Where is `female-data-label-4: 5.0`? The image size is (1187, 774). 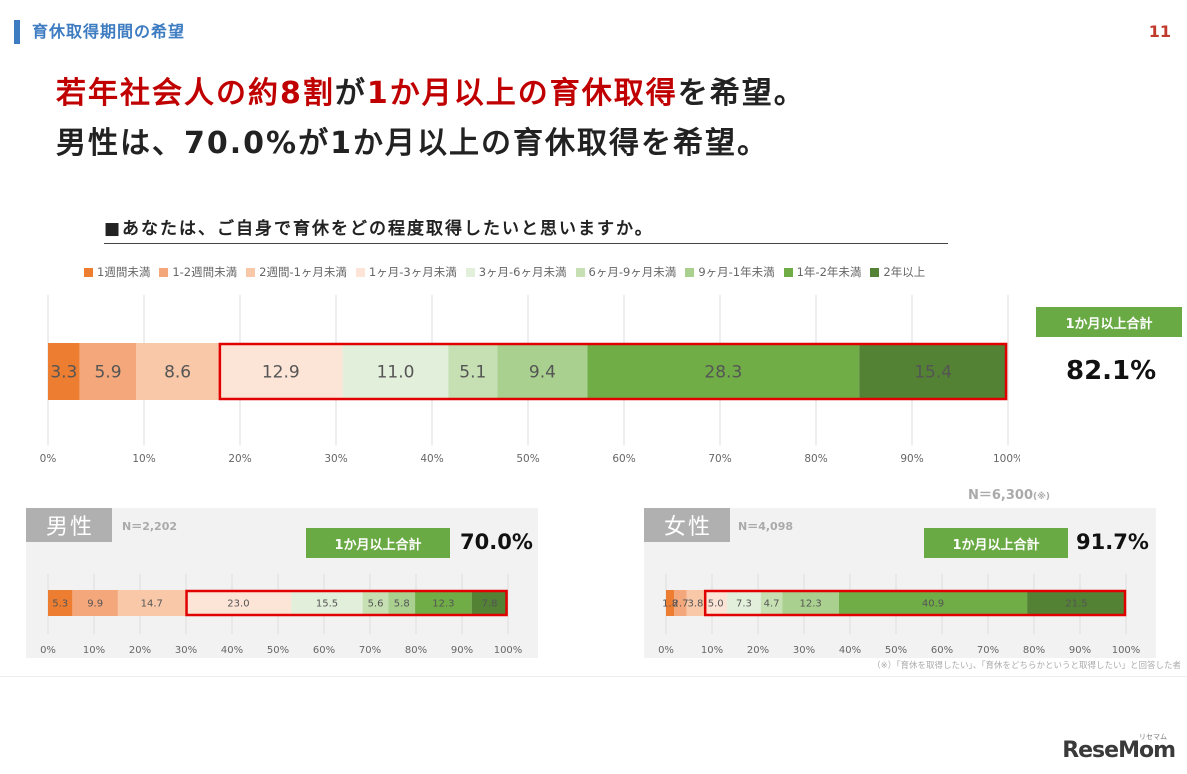
female-data-label-4: 5.0 is located at coordinates (716, 604).